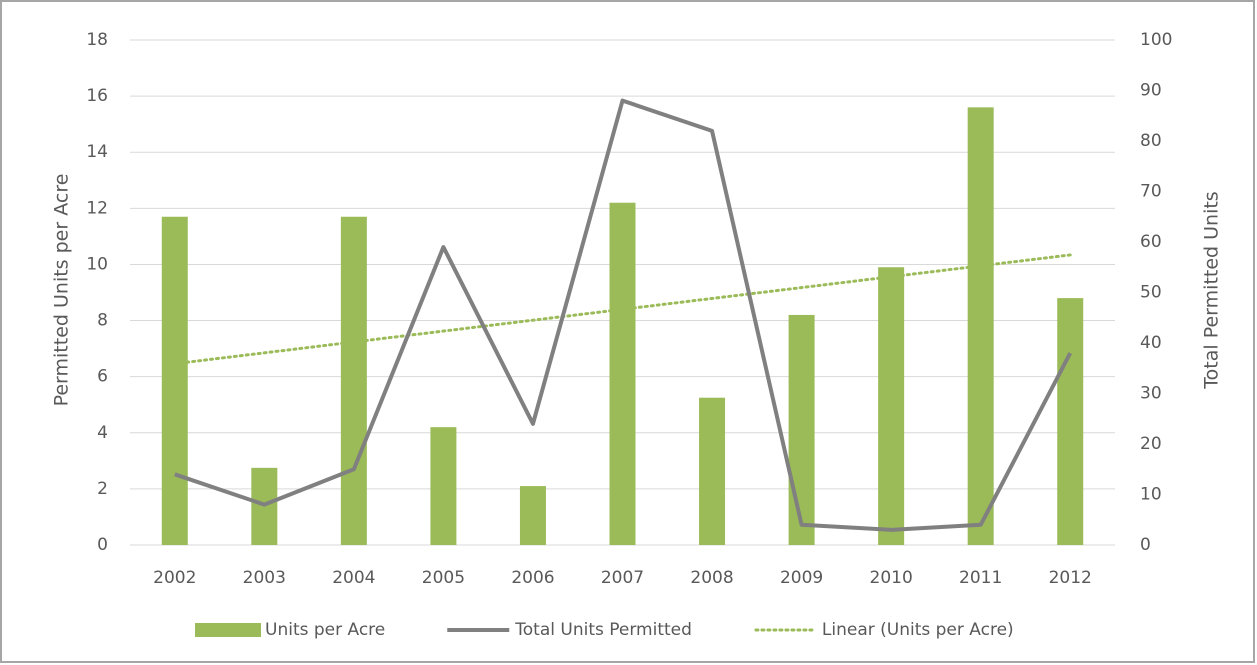 The image size is (1257, 665). Describe the element at coordinates (1151, 141) in the screenshot. I see `y2-tick-label: 80` at that location.